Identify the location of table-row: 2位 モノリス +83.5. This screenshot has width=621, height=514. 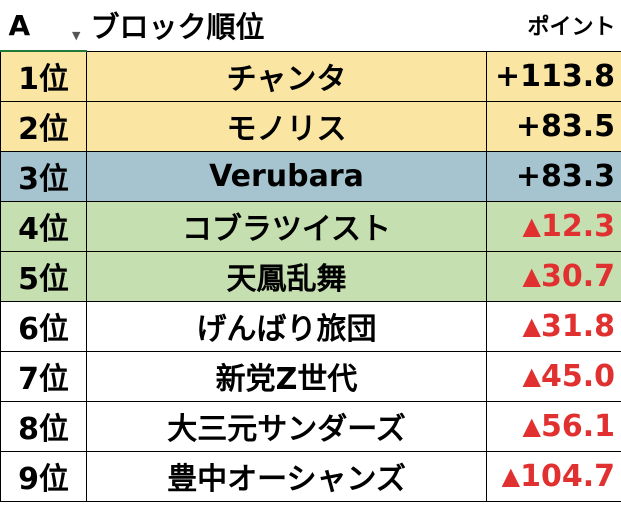
(310, 126).